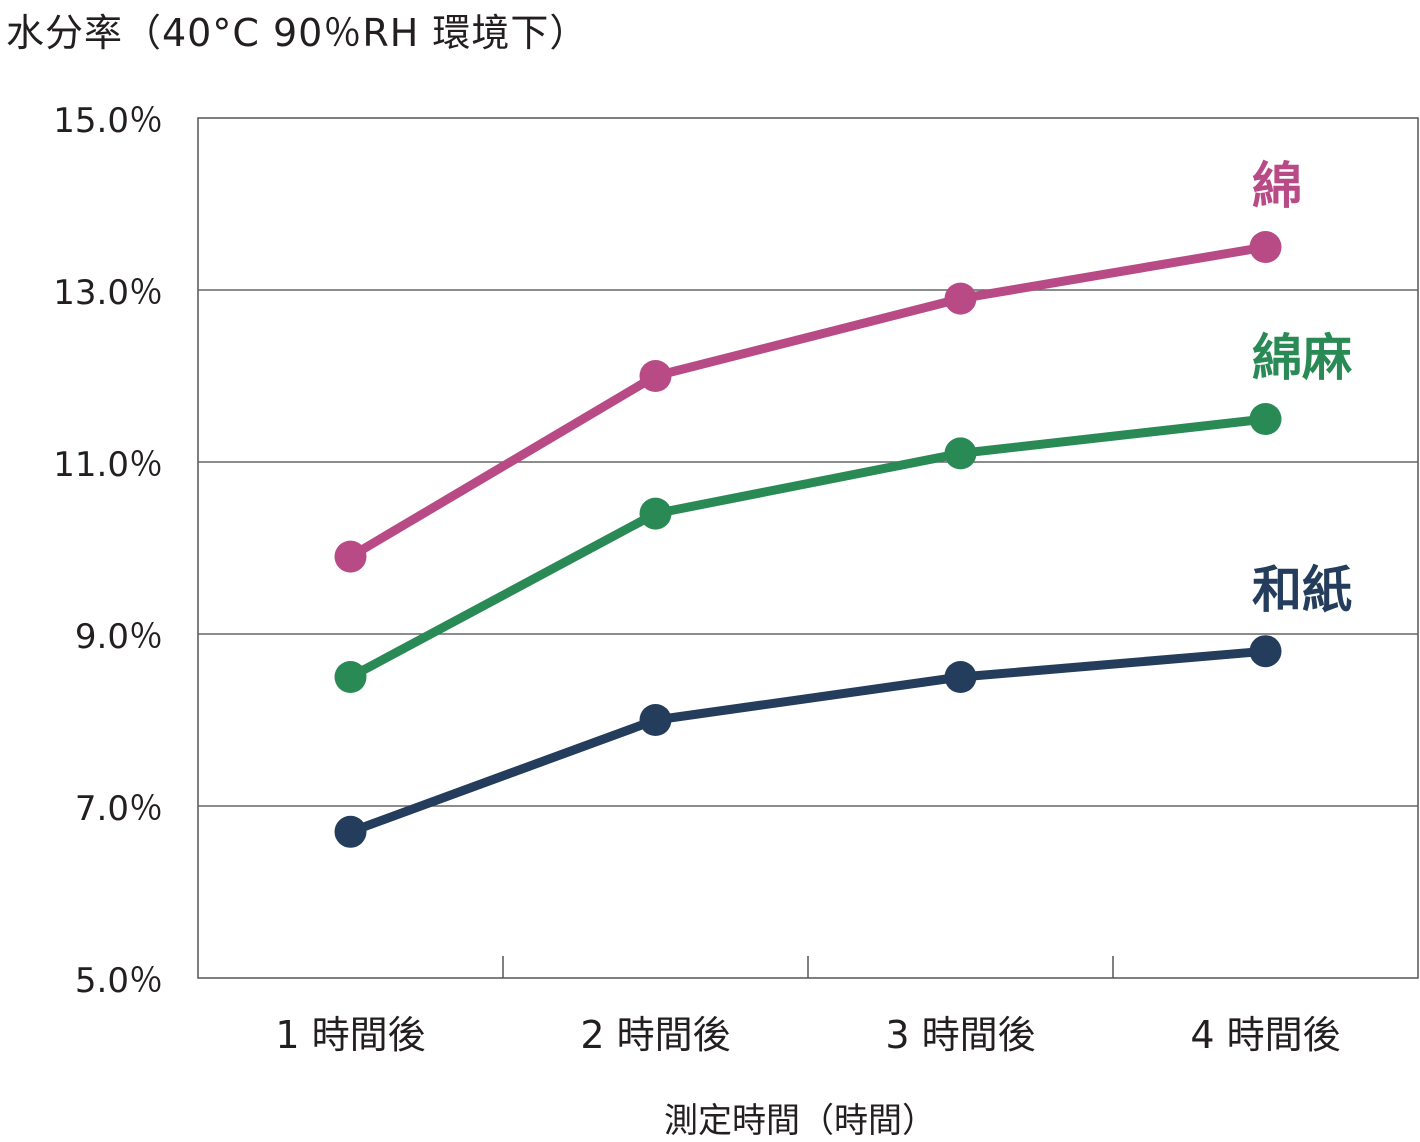 This screenshot has height=1142, width=1420. I want to click on series-label: 綿麻, so click(1302, 358).